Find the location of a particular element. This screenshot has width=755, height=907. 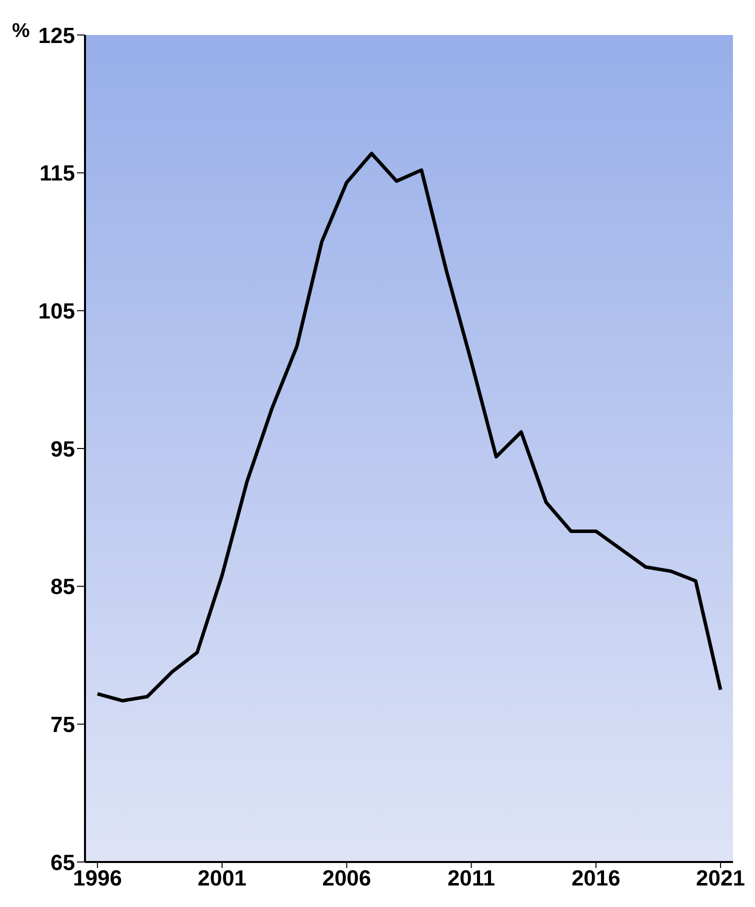

x-tick-label: 2011 is located at coordinates (471, 878).